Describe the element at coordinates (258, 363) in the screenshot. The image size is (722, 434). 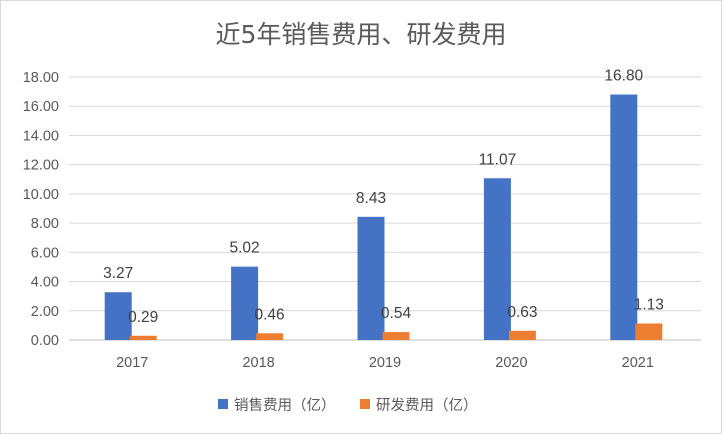
I see `x-tick-label: 2018` at that location.